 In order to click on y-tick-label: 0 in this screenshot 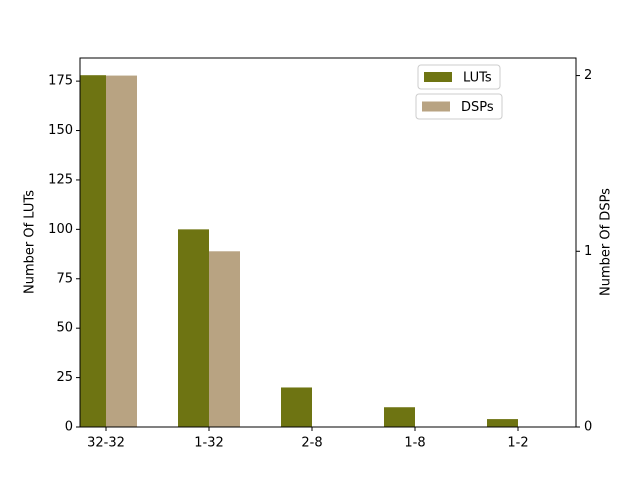, I will do `click(69, 427)`.